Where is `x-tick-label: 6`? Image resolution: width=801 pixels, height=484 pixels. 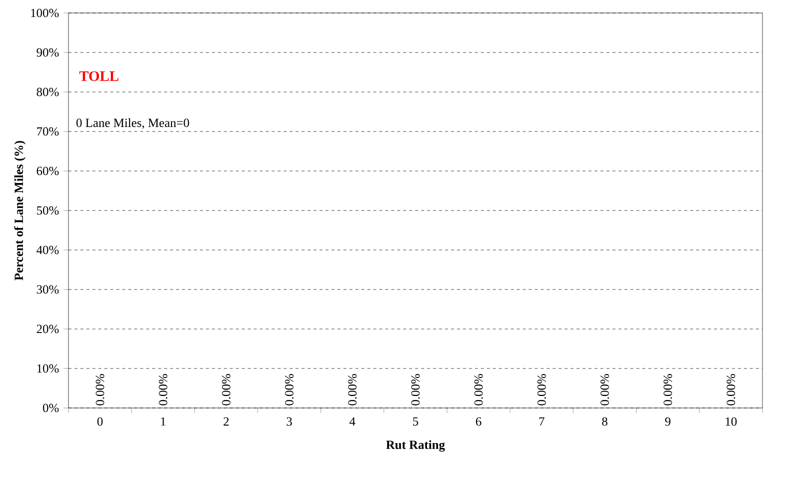
x-tick-label: 6 is located at coordinates (479, 421).